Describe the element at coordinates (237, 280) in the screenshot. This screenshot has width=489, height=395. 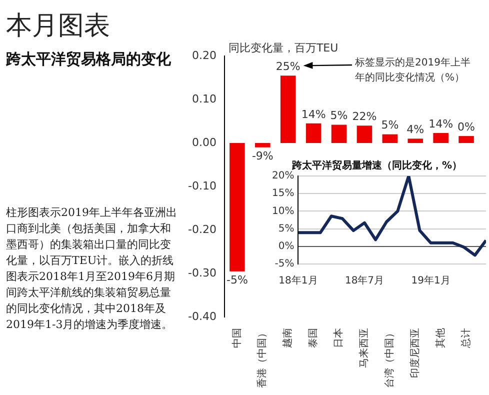
I see `annotation: -5%` at that location.